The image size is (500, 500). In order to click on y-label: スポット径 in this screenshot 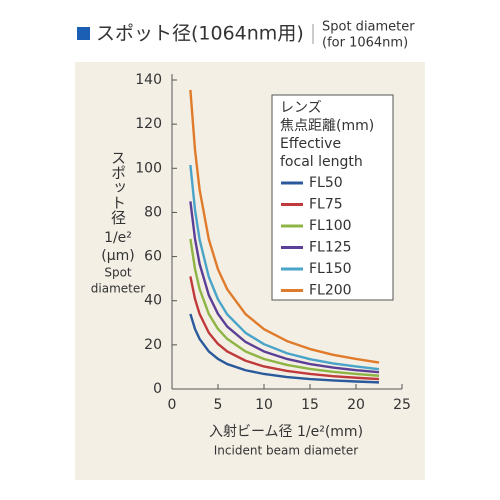, I will do `click(118, 187)`.